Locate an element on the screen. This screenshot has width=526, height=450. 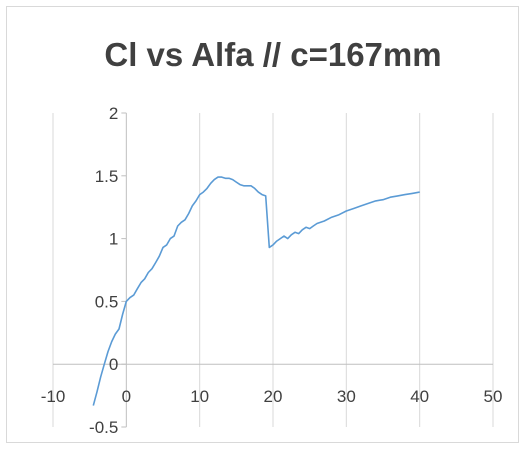
y-tick-label: -0.5 is located at coordinates (103, 427).